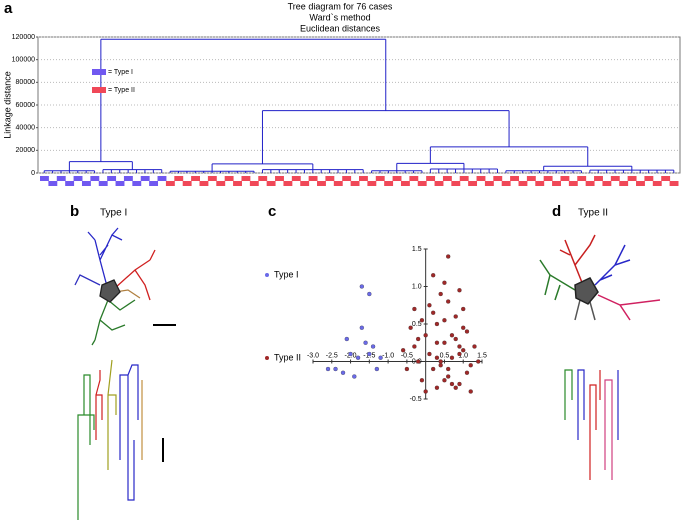 The image size is (685, 523). What do you see at coordinates (8, 8) in the screenshot?
I see `panel-label: a` at bounding box center [8, 8].